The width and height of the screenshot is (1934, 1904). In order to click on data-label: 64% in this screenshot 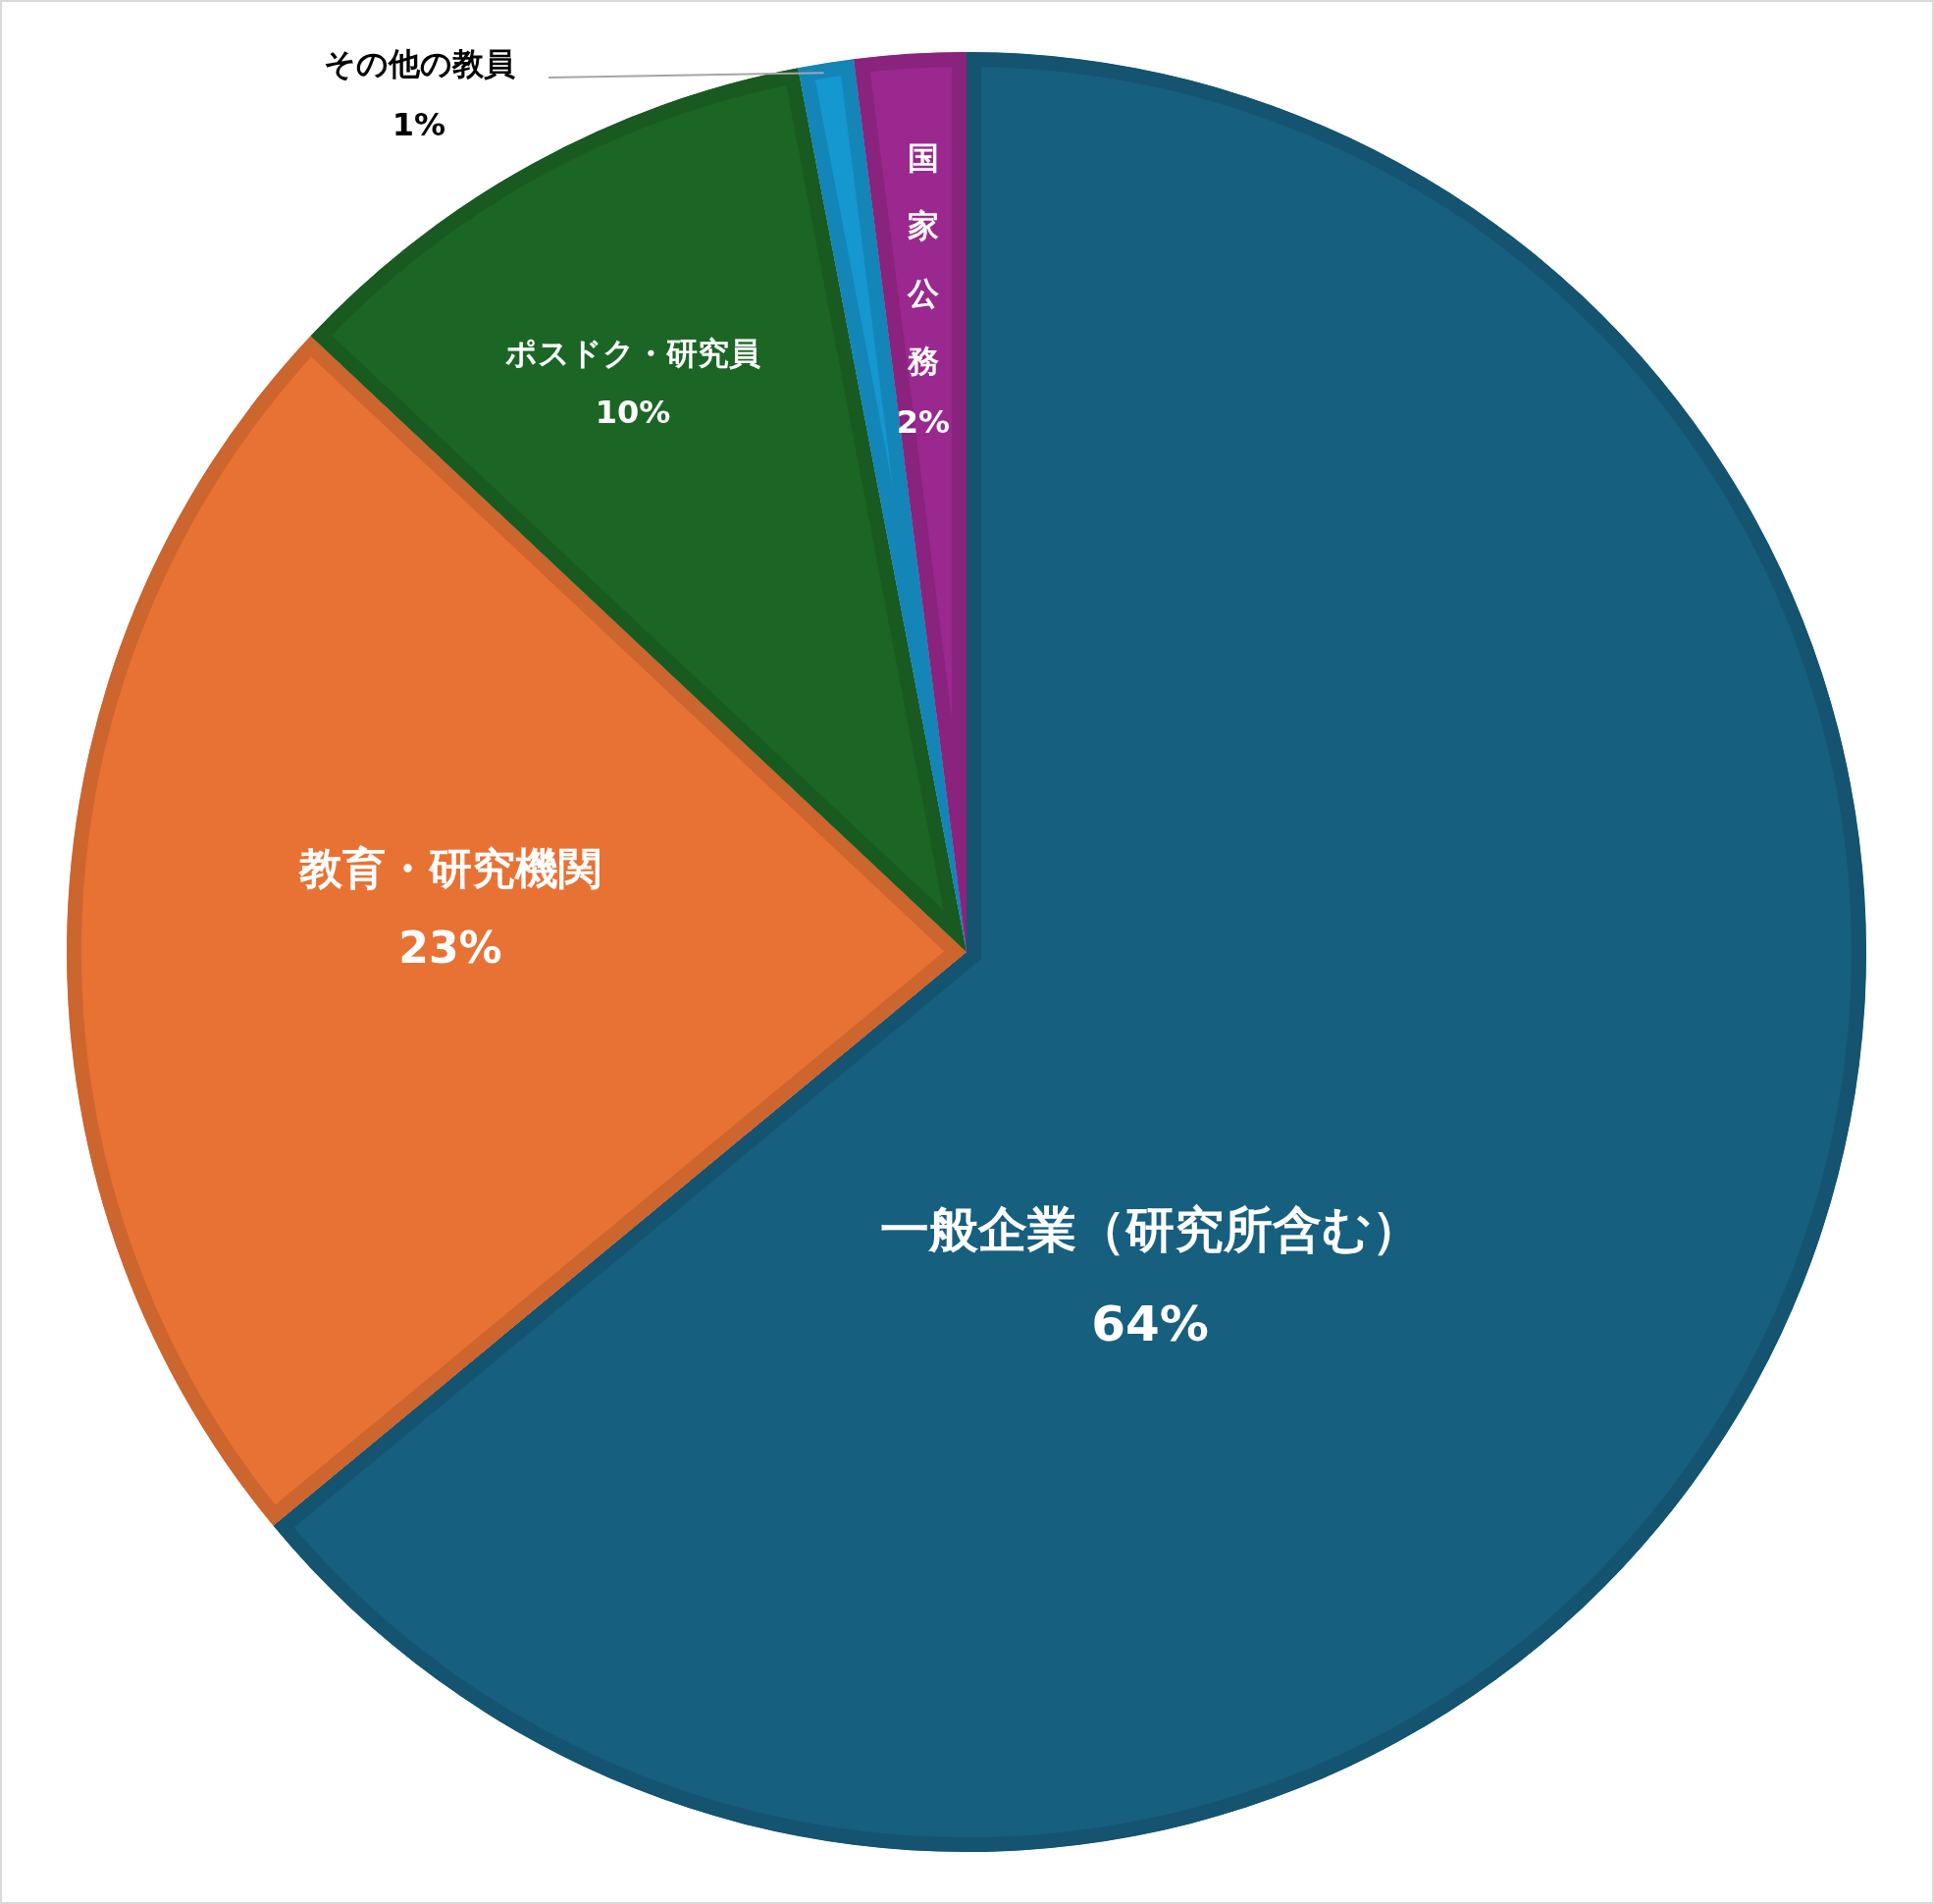, I will do `click(1150, 1324)`.